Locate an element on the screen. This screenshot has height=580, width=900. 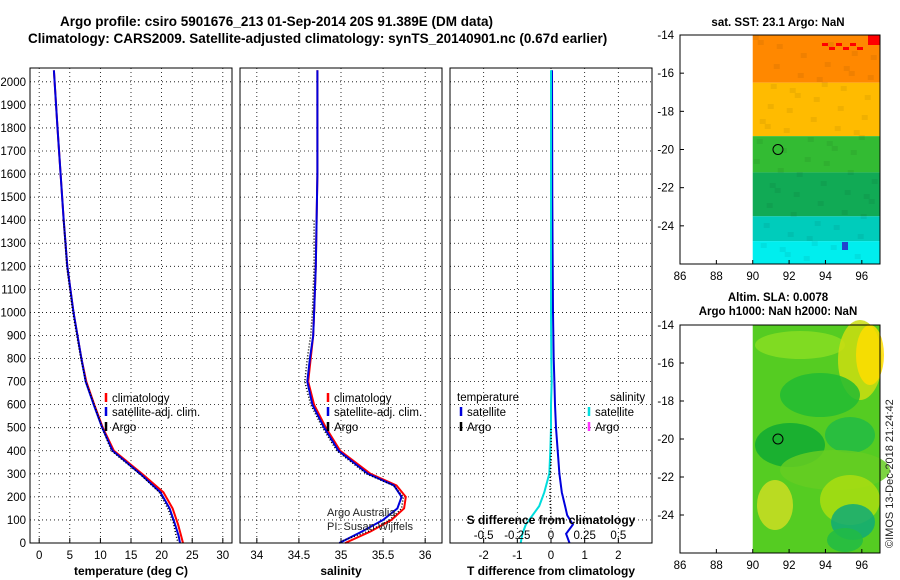
y-tick-label: 300 is located at coordinates (16, 475).